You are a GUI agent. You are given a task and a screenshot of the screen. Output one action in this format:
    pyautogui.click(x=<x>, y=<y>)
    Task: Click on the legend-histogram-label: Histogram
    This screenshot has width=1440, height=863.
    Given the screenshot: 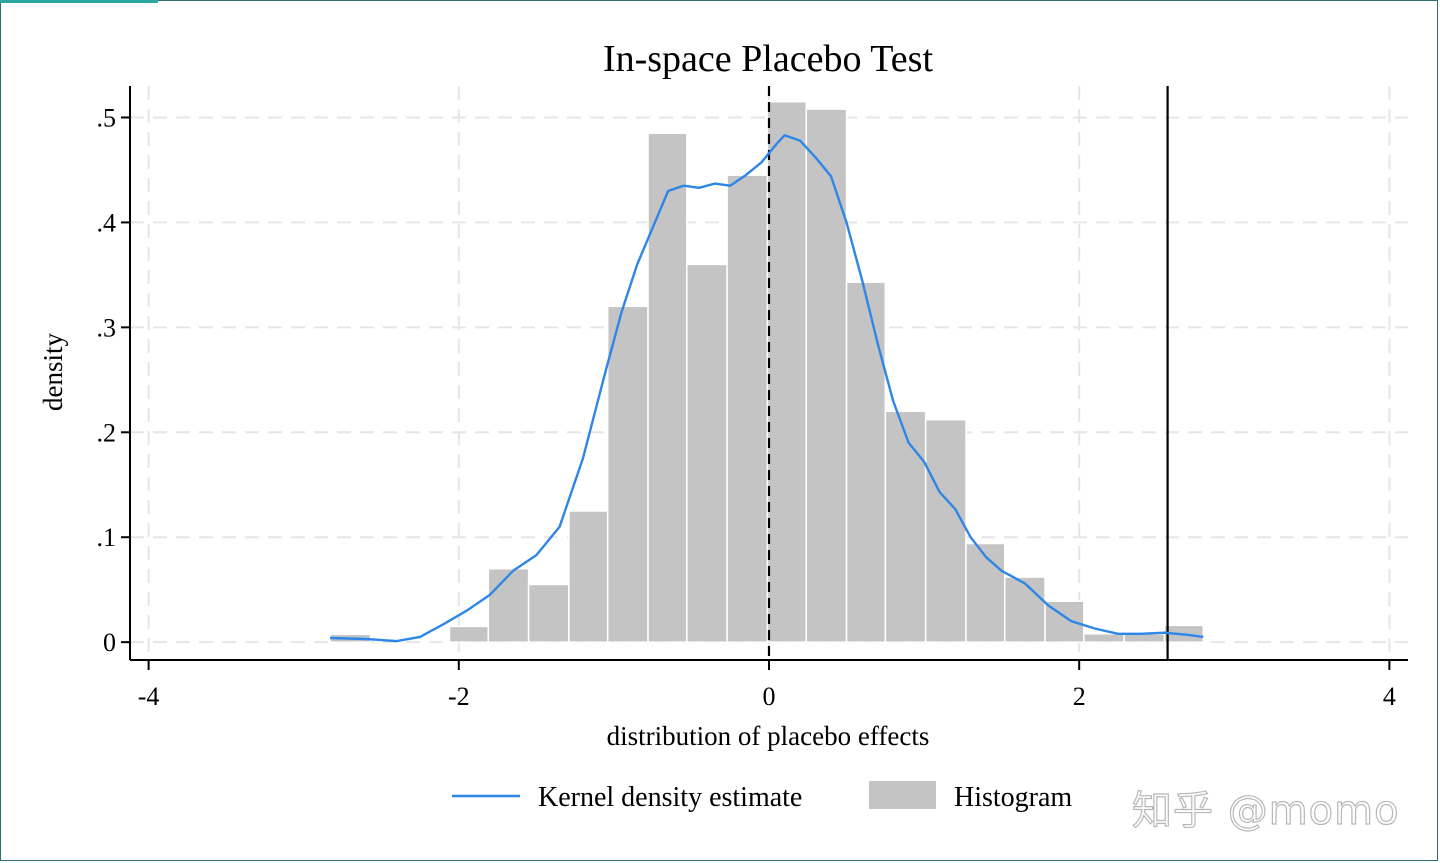 What is the action you would take?
    pyautogui.click(x=1013, y=797)
    